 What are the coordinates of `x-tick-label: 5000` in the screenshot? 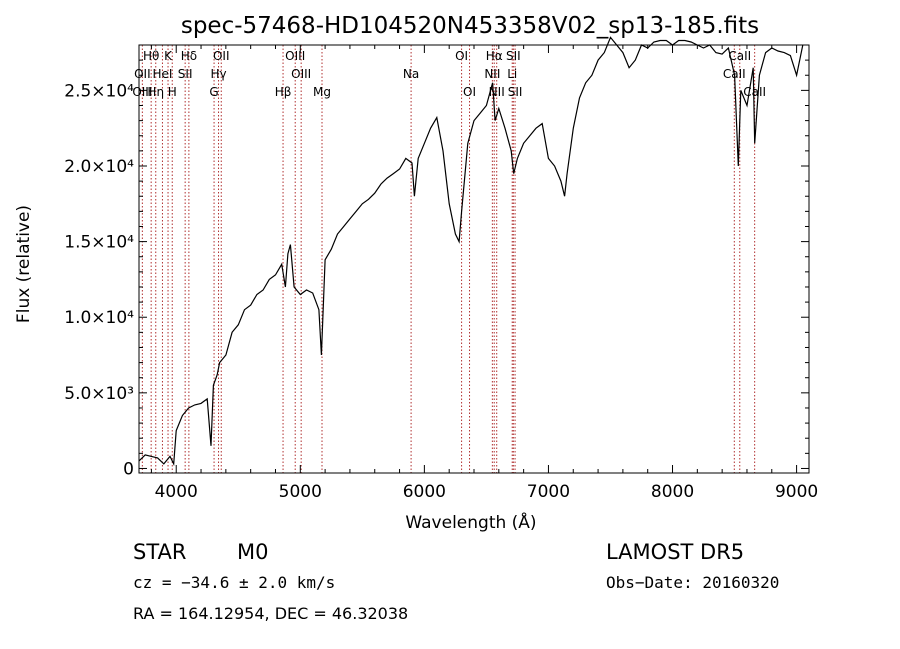 It's located at (300, 492).